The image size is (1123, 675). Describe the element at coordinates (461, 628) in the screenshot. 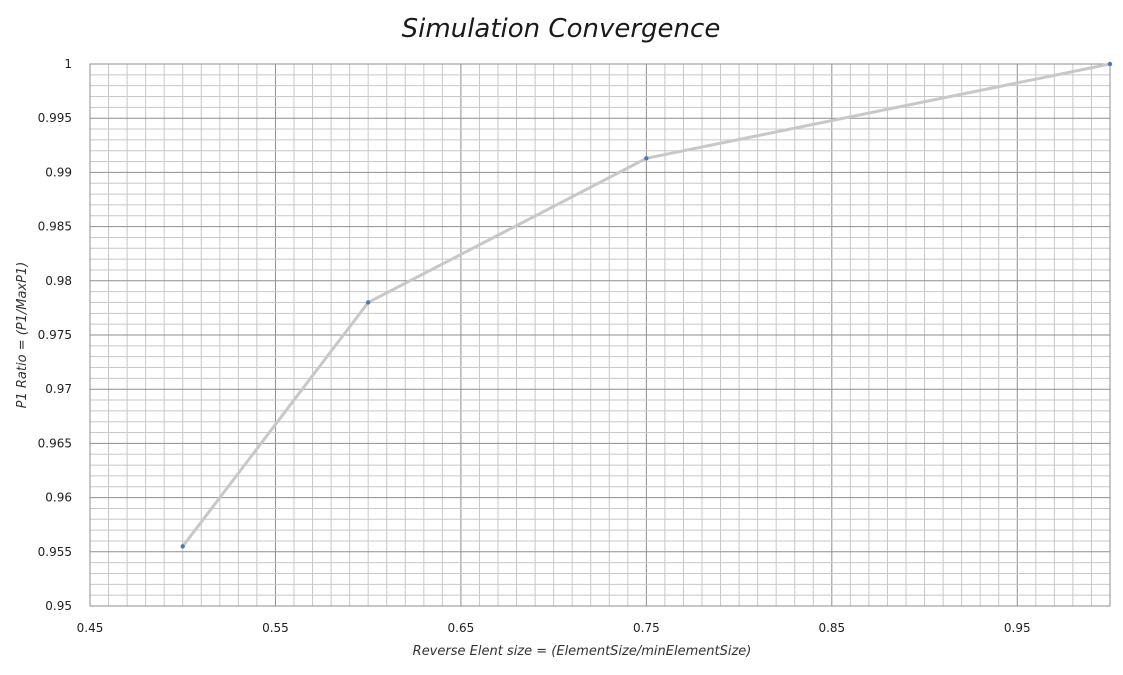

I see `x-tick-label: 0.65` at that location.